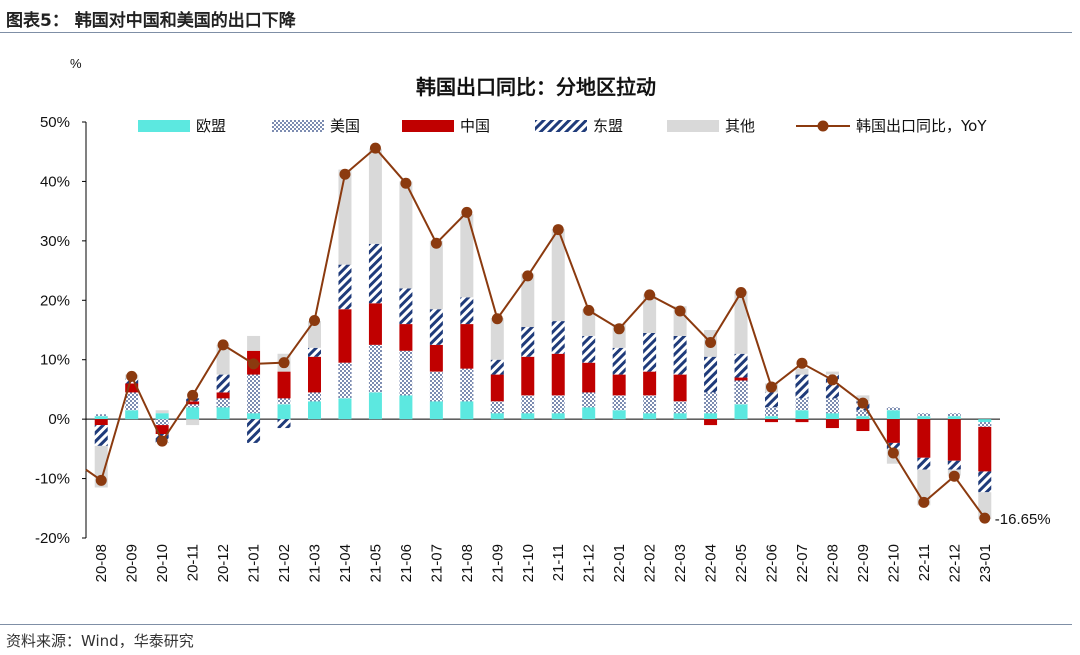 The height and width of the screenshot is (655, 1080). What do you see at coordinates (100, 641) in the screenshot?
I see `source-note: 资料来源：Wind，华泰研究` at bounding box center [100, 641].